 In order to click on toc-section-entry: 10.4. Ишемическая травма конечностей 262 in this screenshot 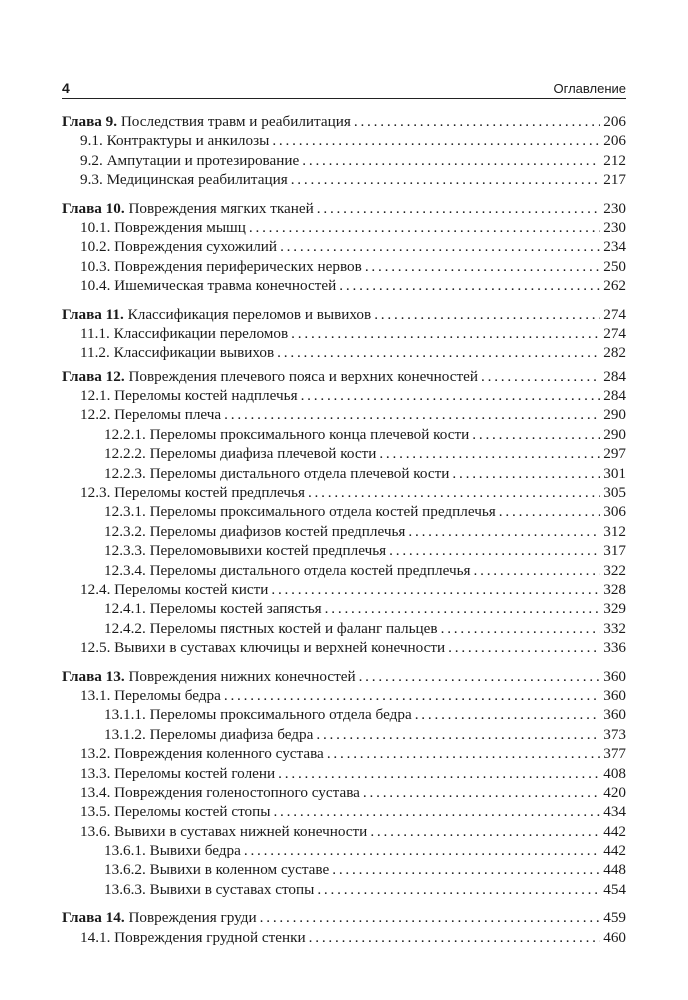, I will do `click(344, 285)`.